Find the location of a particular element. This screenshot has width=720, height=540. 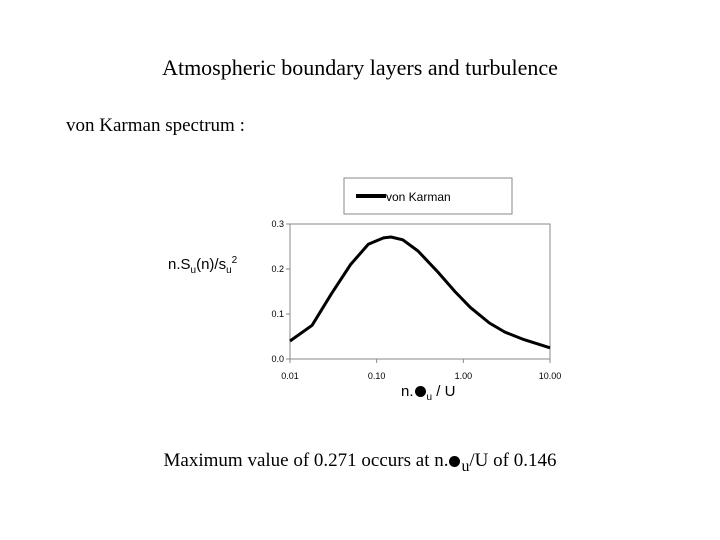

x-tick-label: 1.00 is located at coordinates (464, 376).